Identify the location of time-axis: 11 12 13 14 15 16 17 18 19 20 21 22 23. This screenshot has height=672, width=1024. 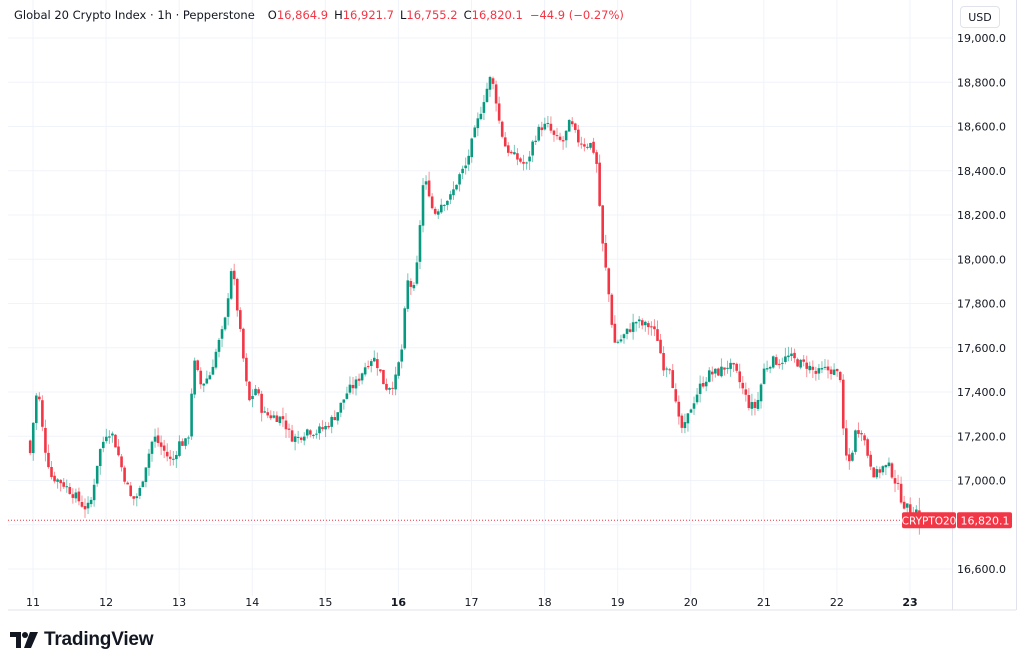
(472, 602).